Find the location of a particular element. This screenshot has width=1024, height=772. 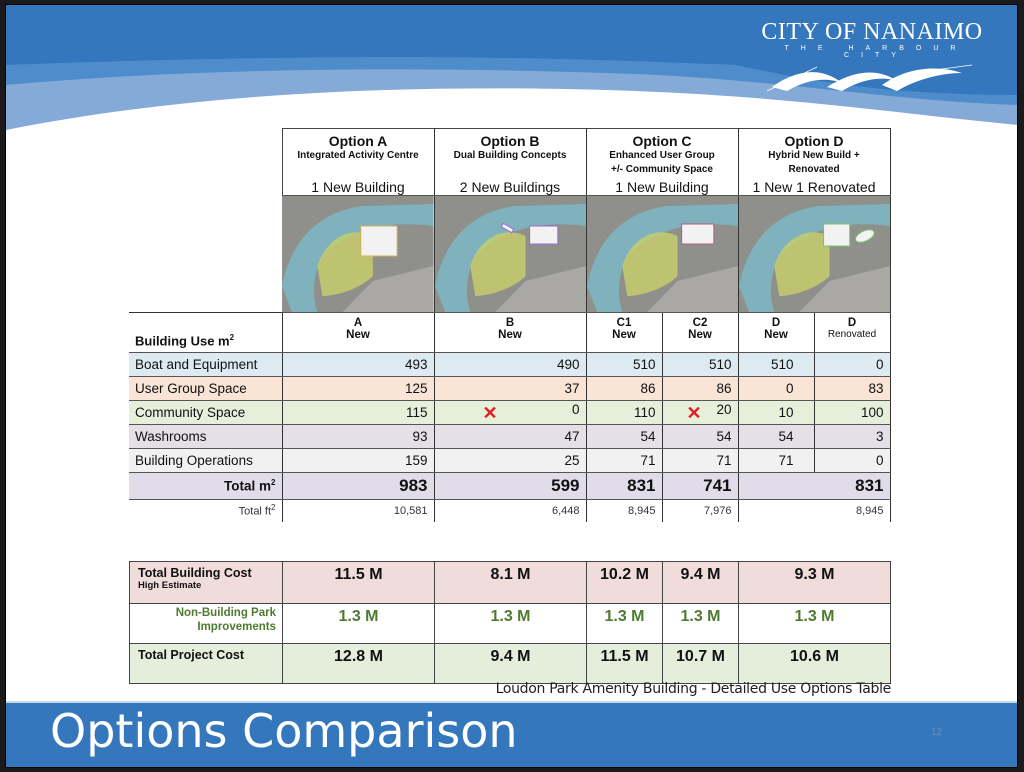

cell-value: 493 is located at coordinates (358, 364).